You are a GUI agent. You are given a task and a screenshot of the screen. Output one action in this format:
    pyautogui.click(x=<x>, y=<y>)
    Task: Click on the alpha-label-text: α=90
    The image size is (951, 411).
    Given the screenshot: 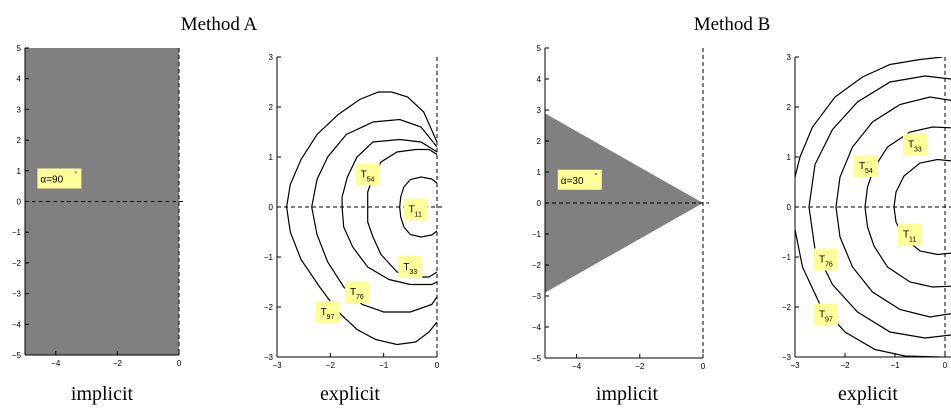 What is the action you would take?
    pyautogui.click(x=51, y=179)
    